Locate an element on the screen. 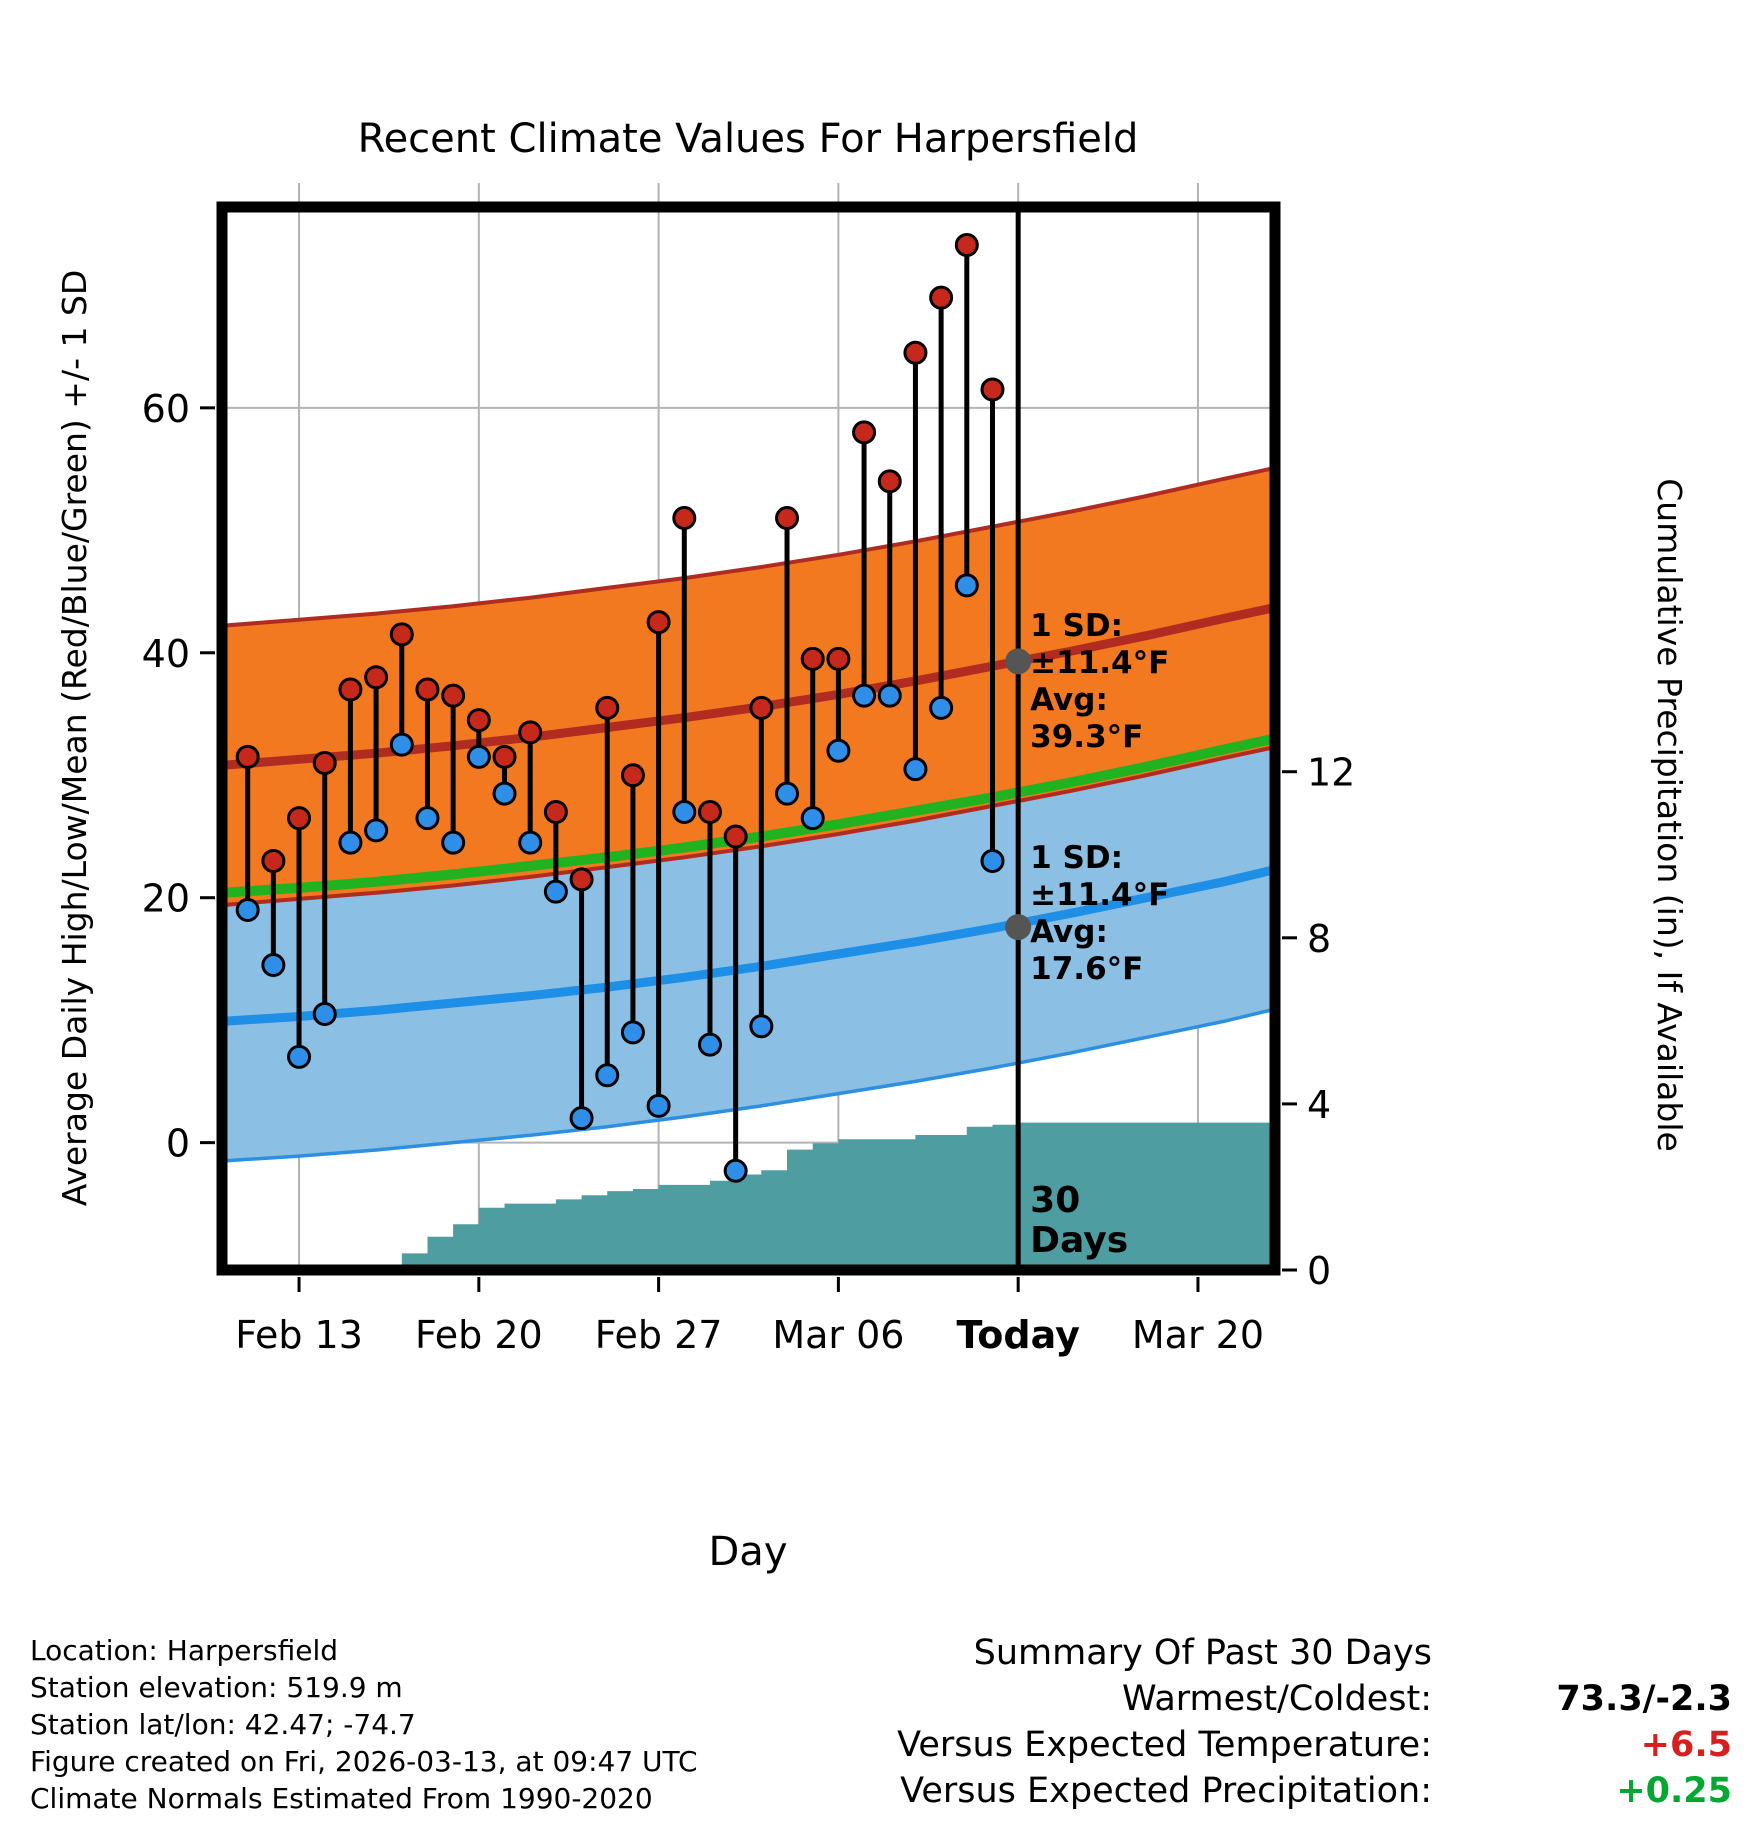  y-left-tick-label: 0 is located at coordinates (178, 1144).